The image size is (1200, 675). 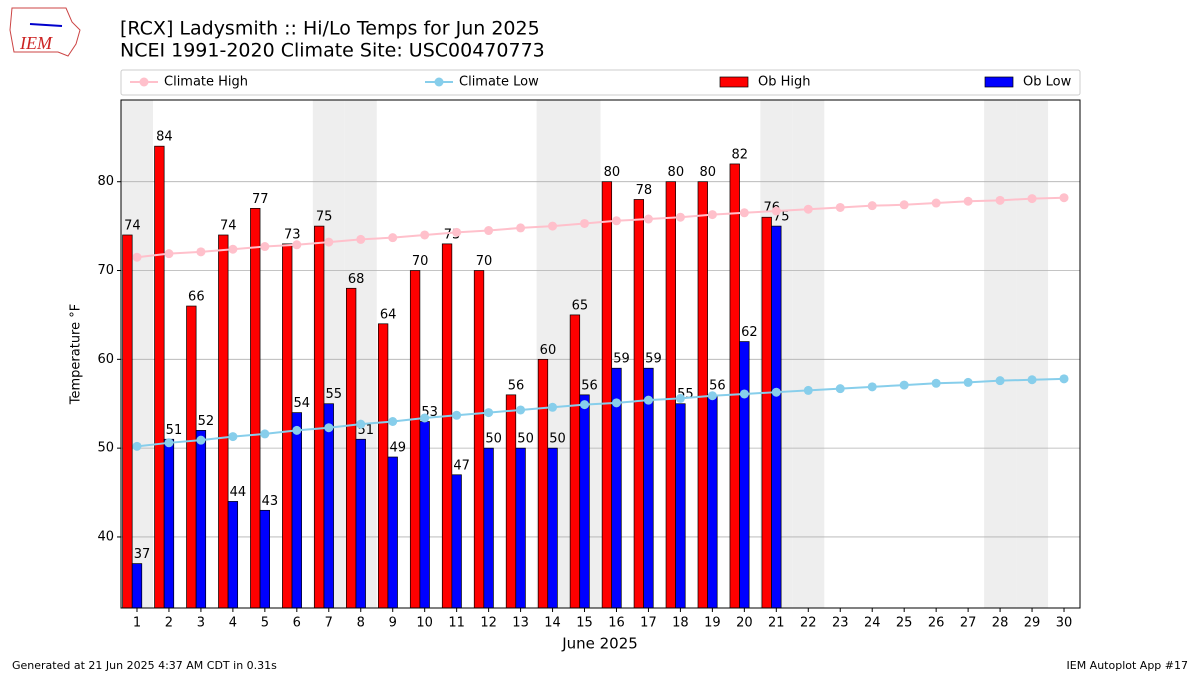 What do you see at coordinates (105, 536) in the screenshot?
I see `y-tick-label: 40` at bounding box center [105, 536].